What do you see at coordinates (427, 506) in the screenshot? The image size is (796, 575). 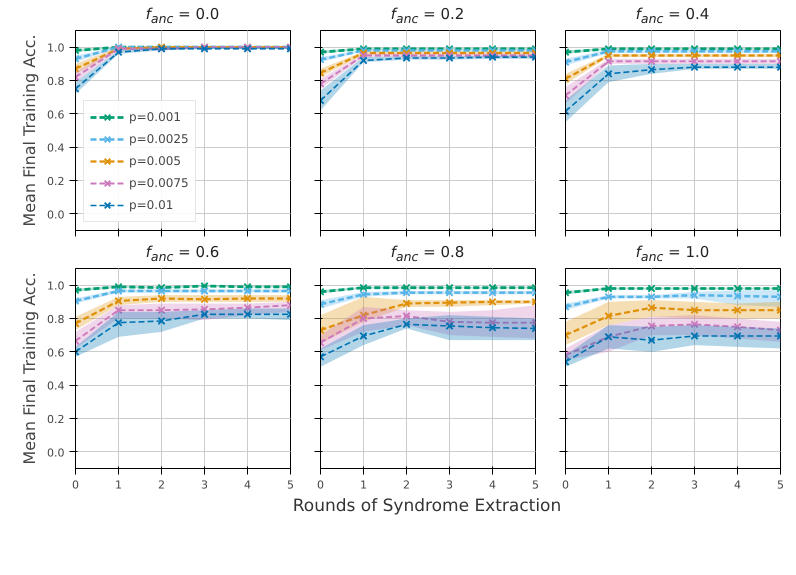 I see `x-axis-title: Rounds of Syndrome Extraction` at bounding box center [427, 506].